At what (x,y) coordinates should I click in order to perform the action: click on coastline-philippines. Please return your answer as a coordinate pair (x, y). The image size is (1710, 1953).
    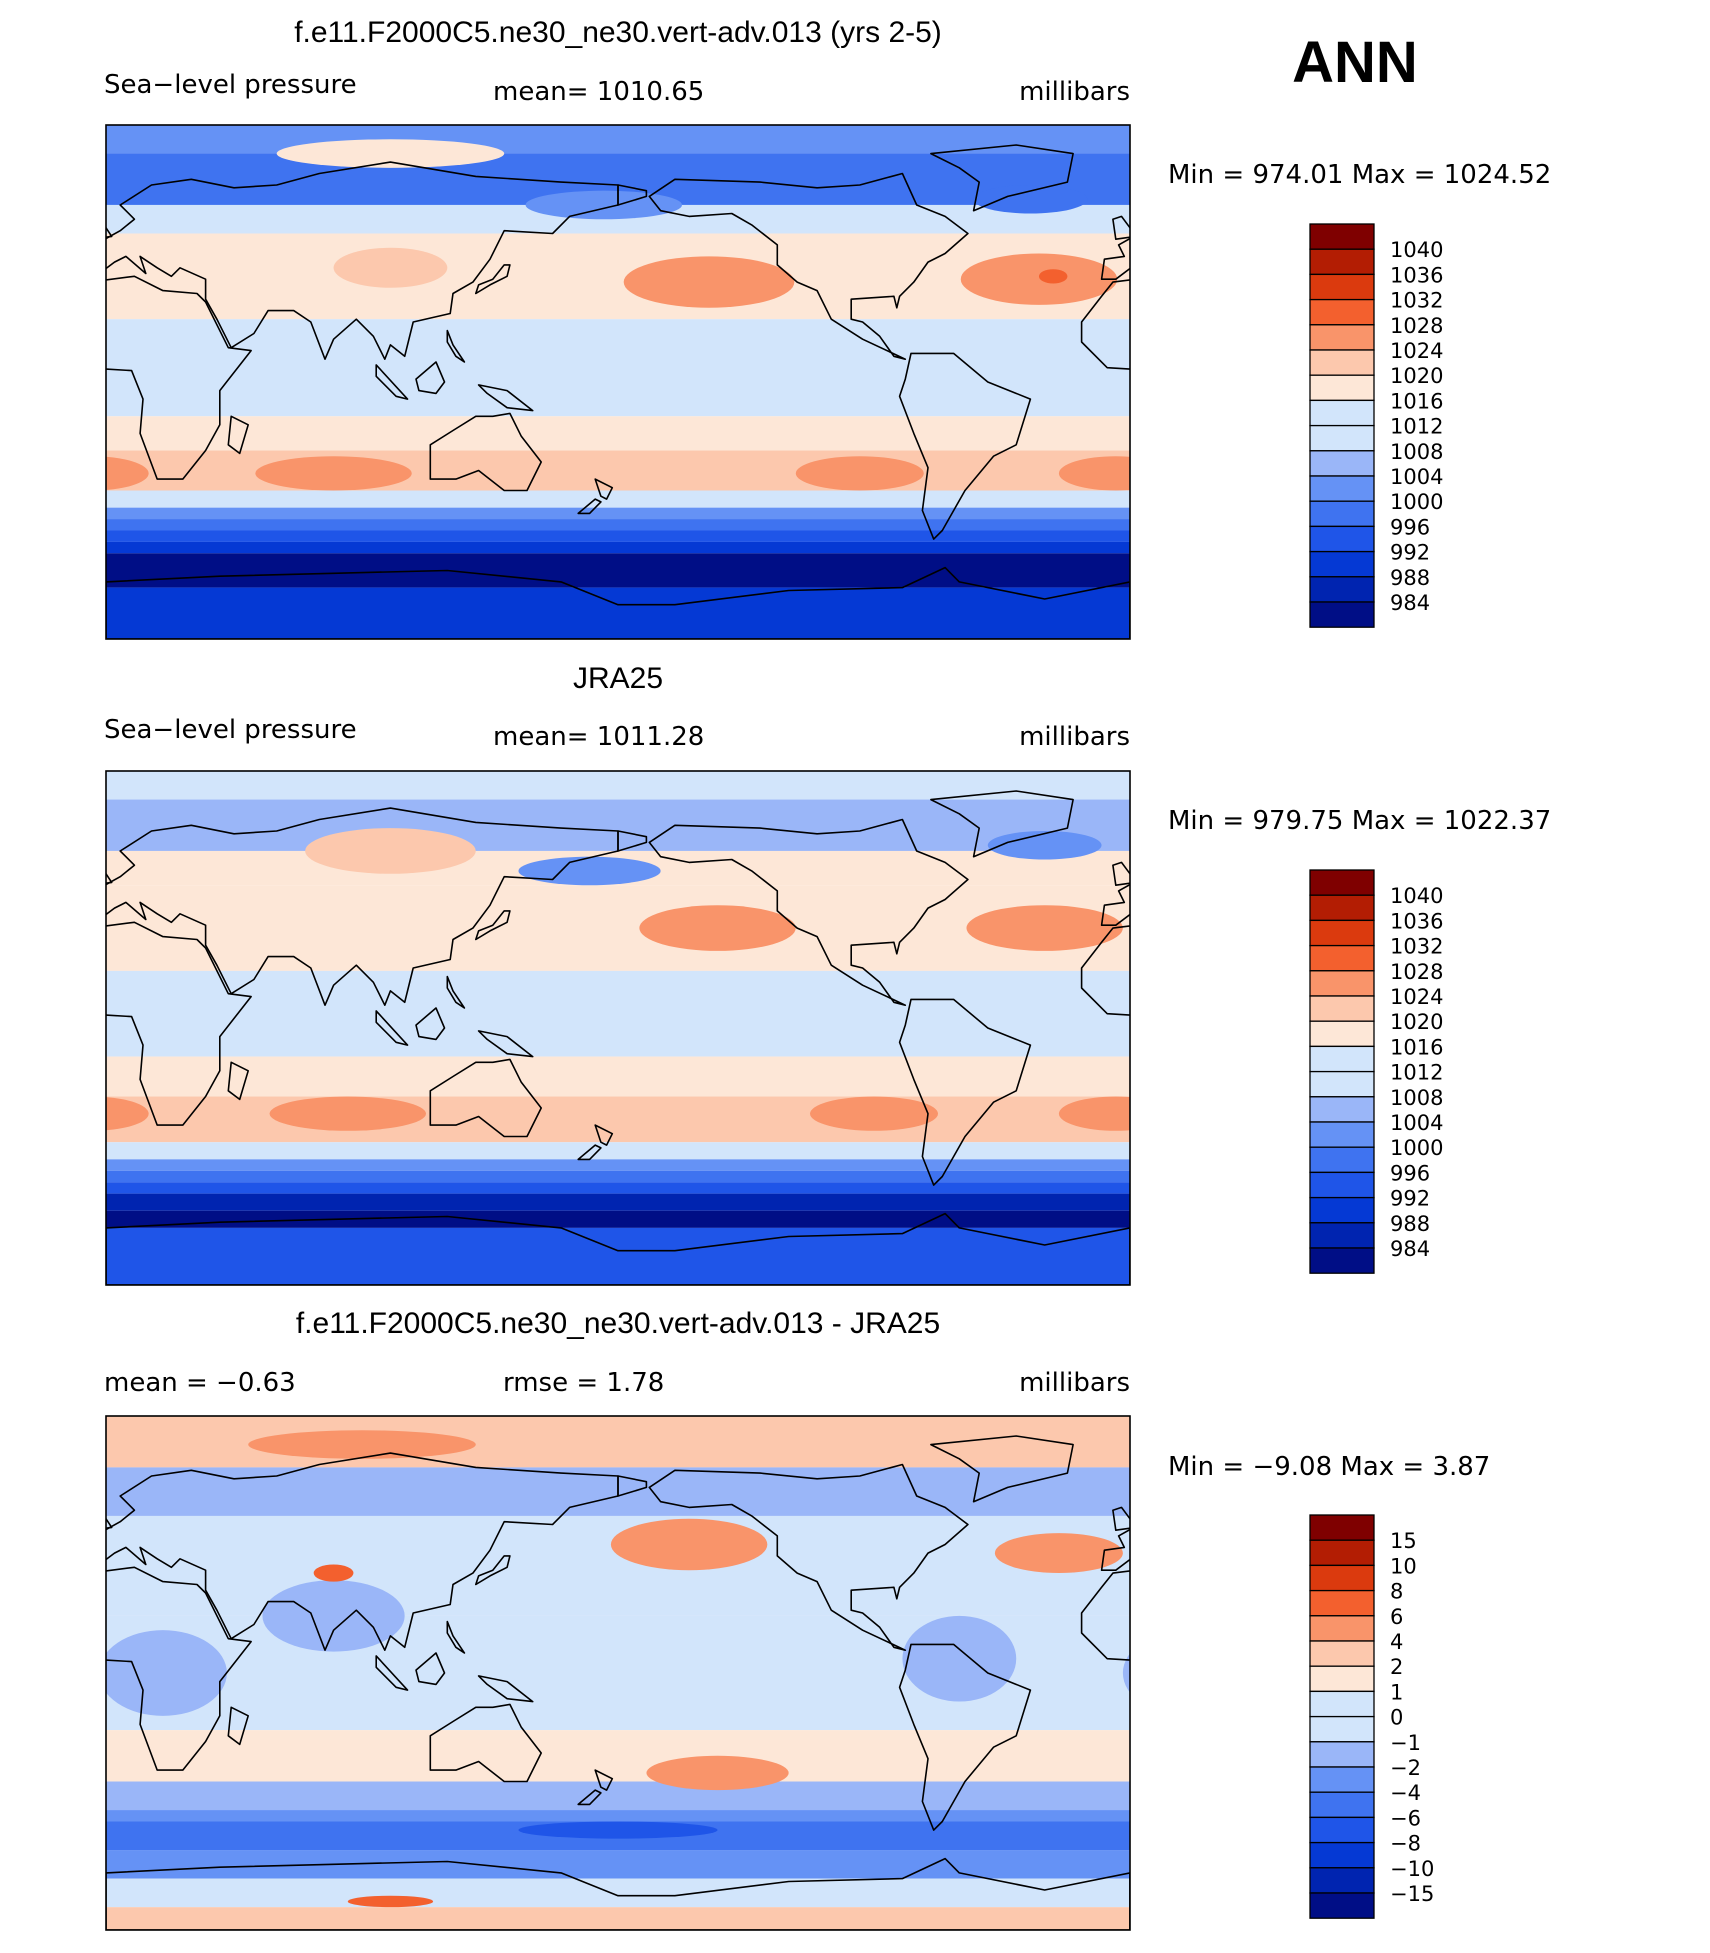
    Looking at the image, I should click on (456, 992).